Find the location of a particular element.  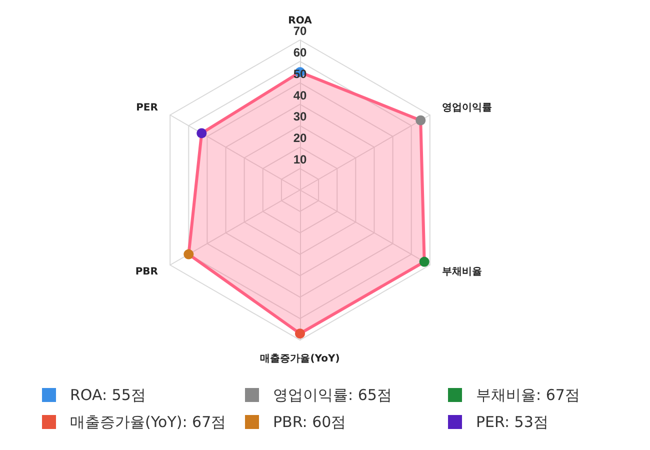

y-tick-label: 40 is located at coordinates (300, 95).